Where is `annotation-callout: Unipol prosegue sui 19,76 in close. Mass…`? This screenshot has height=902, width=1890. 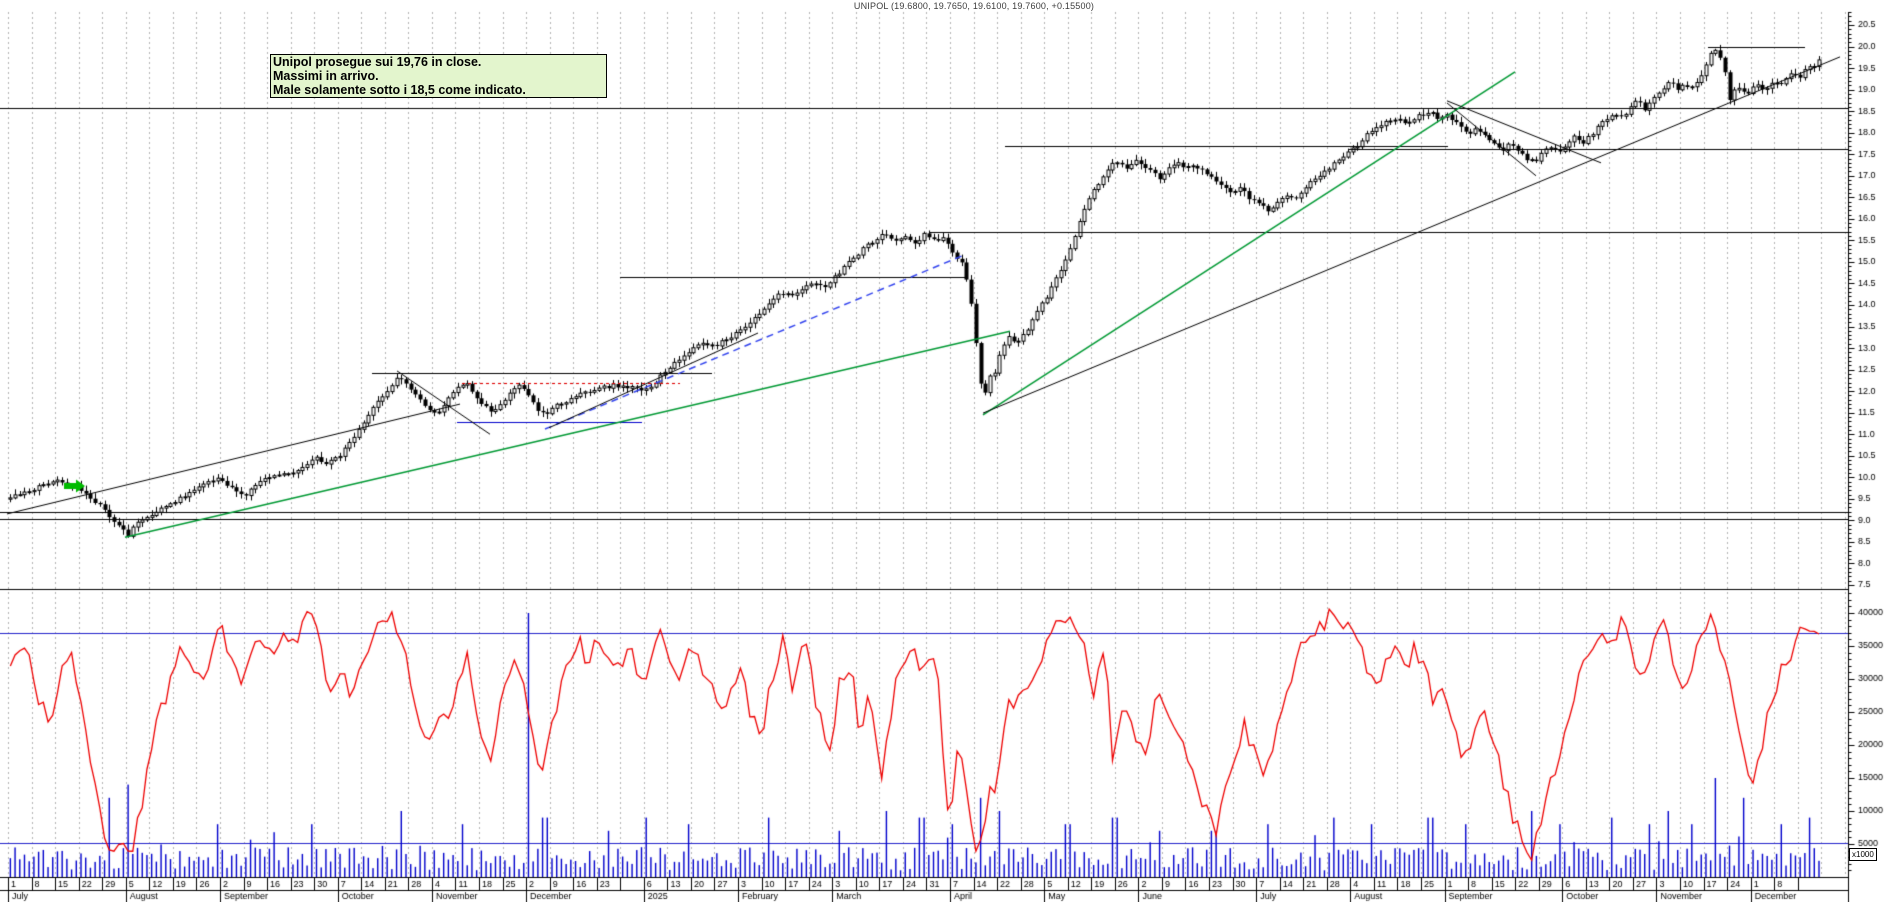
annotation-callout: Unipol prosegue sui 19,76 in close. Mass… is located at coordinates (438, 76).